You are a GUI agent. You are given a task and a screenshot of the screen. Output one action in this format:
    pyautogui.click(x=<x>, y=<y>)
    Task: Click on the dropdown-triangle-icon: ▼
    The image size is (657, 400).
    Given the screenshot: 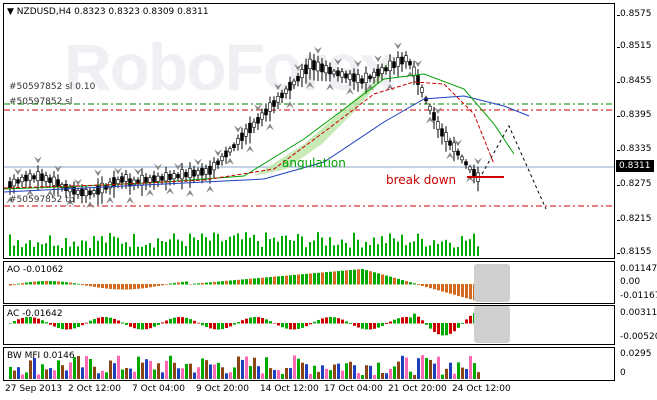 What is the action you would take?
    pyautogui.click(x=10, y=12)
    